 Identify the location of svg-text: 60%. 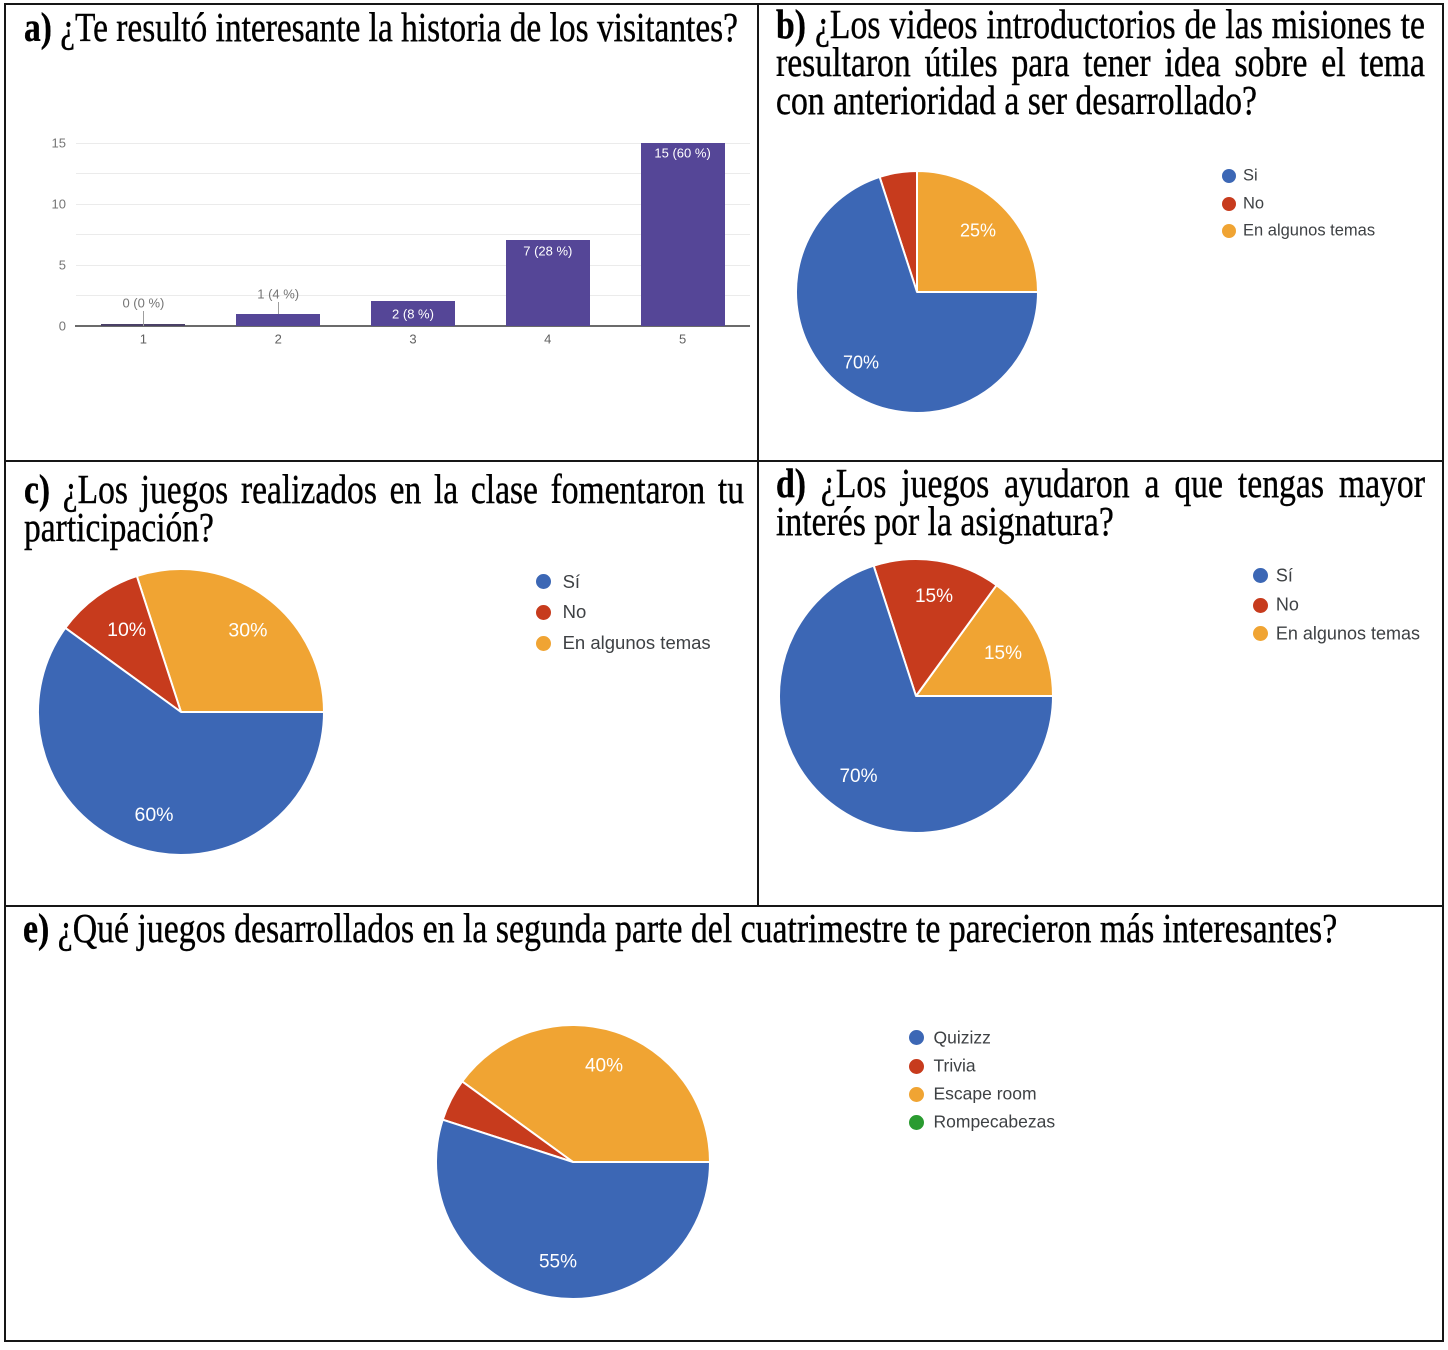
(153, 815).